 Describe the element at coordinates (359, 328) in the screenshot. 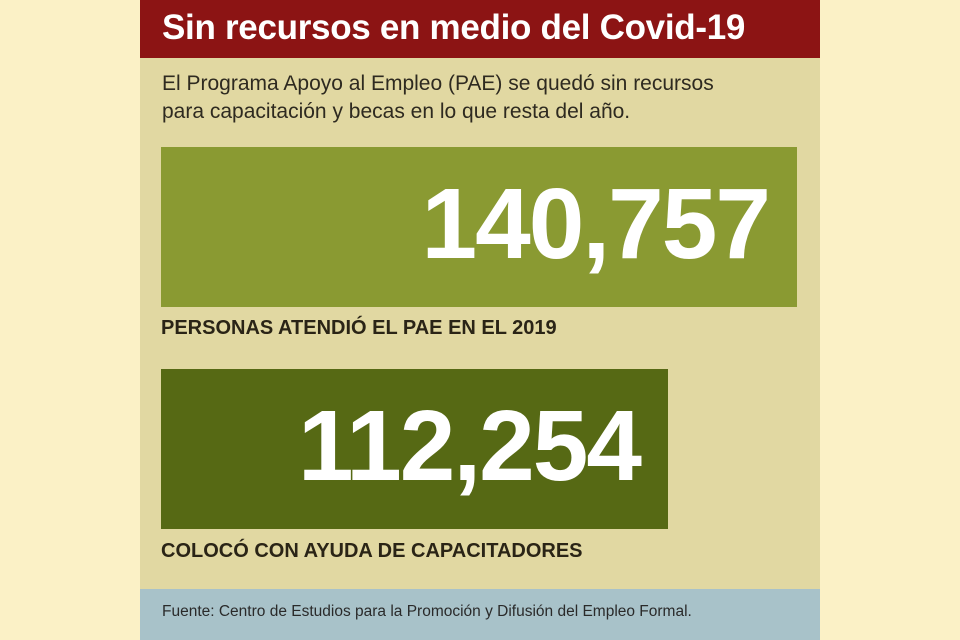

I see `stat-label-people-attended: PERSONAS ATENDIÓ EL PAE EN EL 2019` at that location.